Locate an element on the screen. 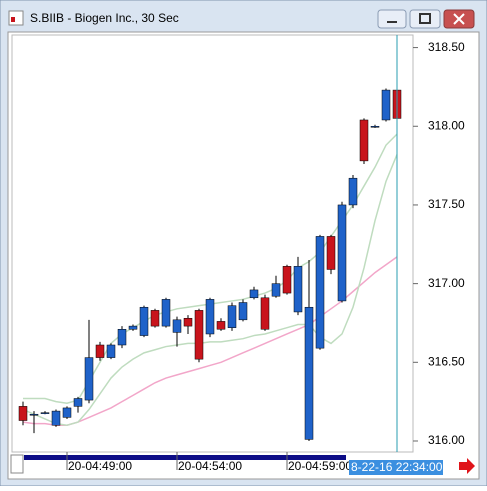 Image resolution: width=487 pixels, height=491 pixels. maximize-button is located at coordinates (425, 19).